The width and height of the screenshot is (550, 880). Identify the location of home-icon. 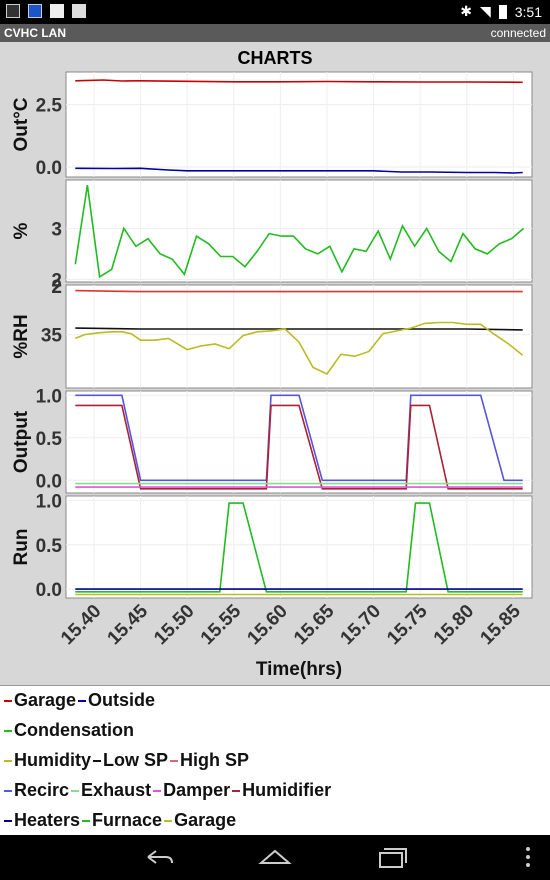
(275, 857).